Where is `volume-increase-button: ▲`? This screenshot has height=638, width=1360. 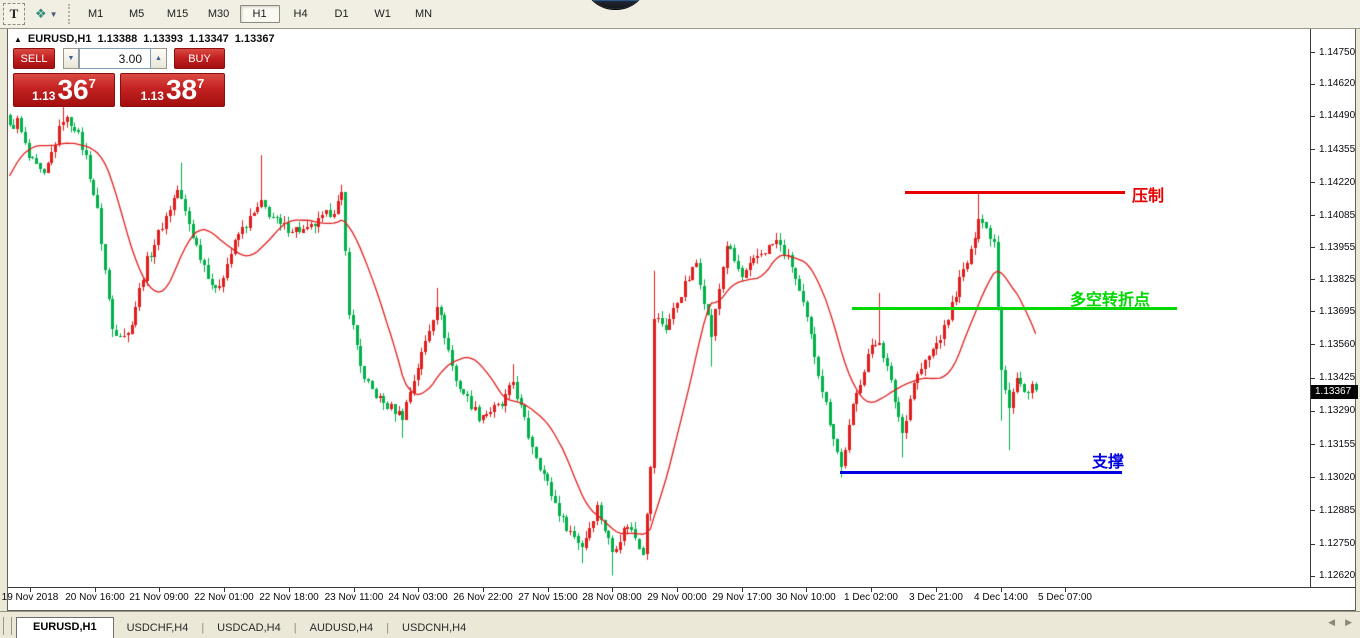
volume-increase-button: ▲ is located at coordinates (159, 58).